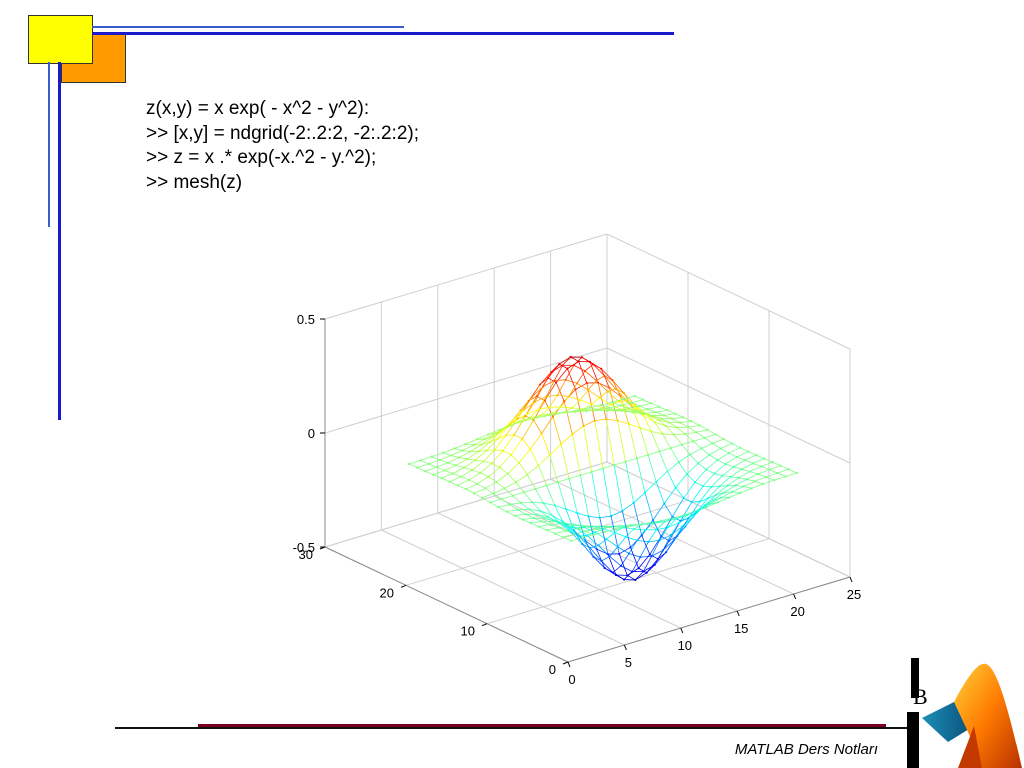 This screenshot has width=1024, height=768. What do you see at coordinates (685, 645) in the screenshot?
I see `x-tick-label: 10` at bounding box center [685, 645].